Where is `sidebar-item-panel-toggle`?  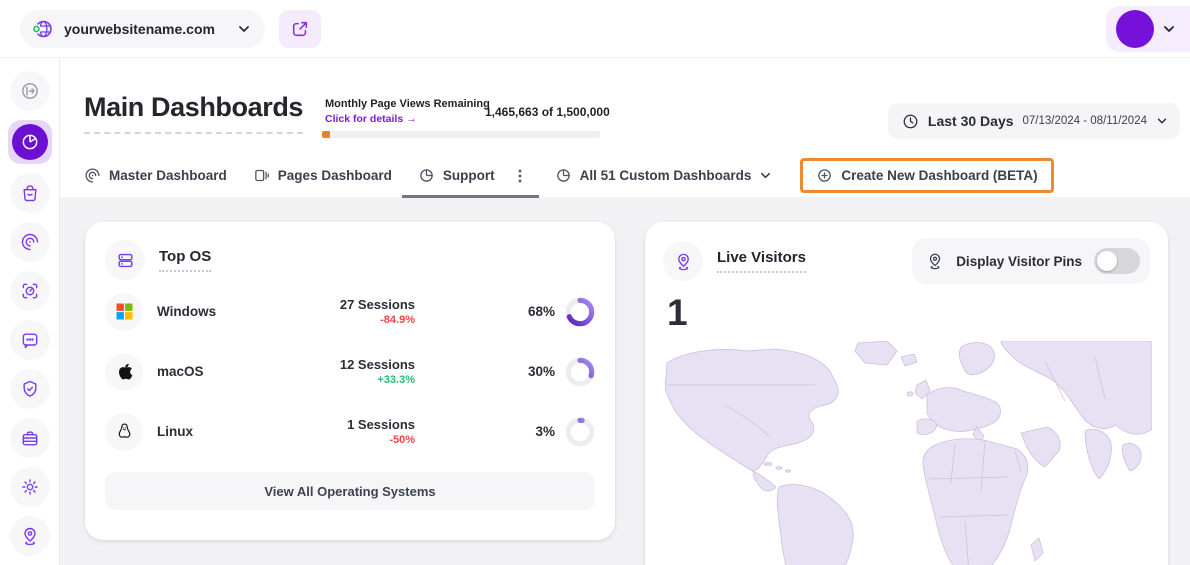 sidebar-item-panel-toggle is located at coordinates (29, 91).